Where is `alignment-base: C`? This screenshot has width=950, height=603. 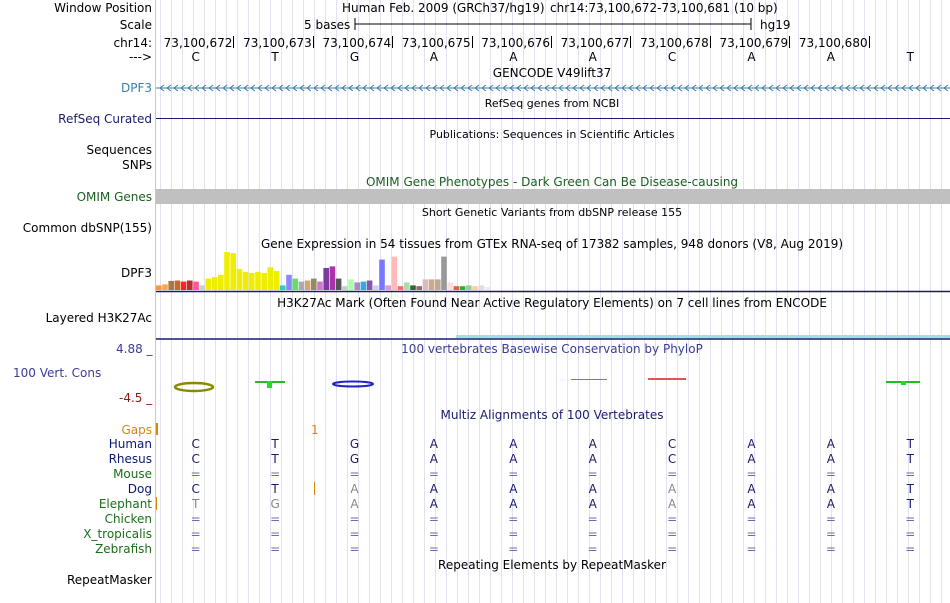
alignment-base: C is located at coordinates (195, 444).